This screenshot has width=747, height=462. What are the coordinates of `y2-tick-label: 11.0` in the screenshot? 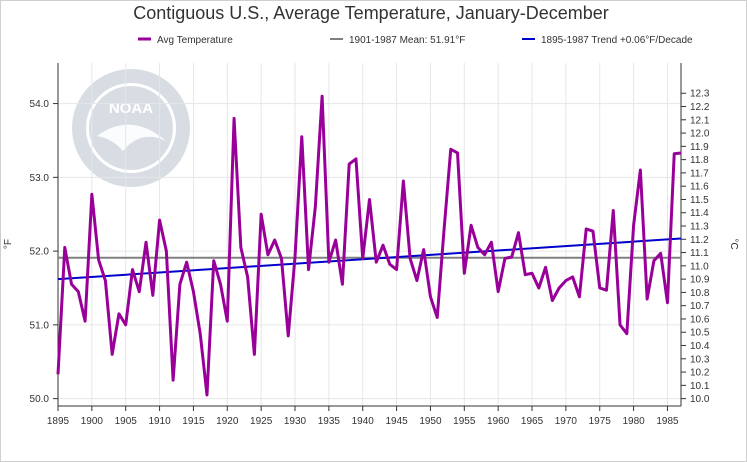 It's located at (699, 266).